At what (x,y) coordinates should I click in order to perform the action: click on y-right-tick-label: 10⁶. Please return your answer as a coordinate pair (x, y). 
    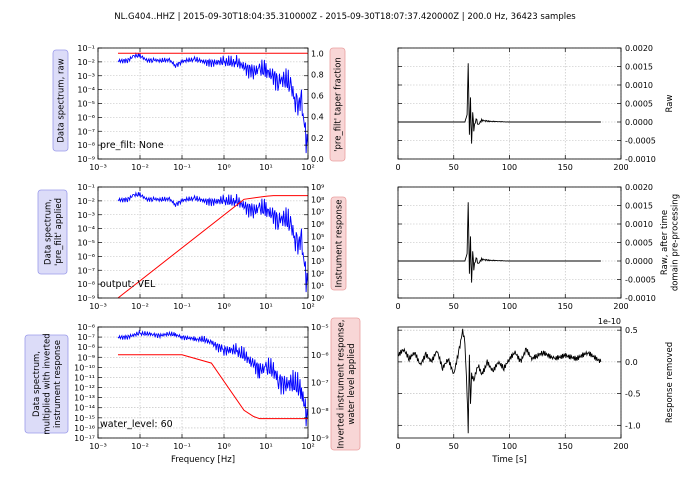
    Looking at the image, I should click on (317, 224).